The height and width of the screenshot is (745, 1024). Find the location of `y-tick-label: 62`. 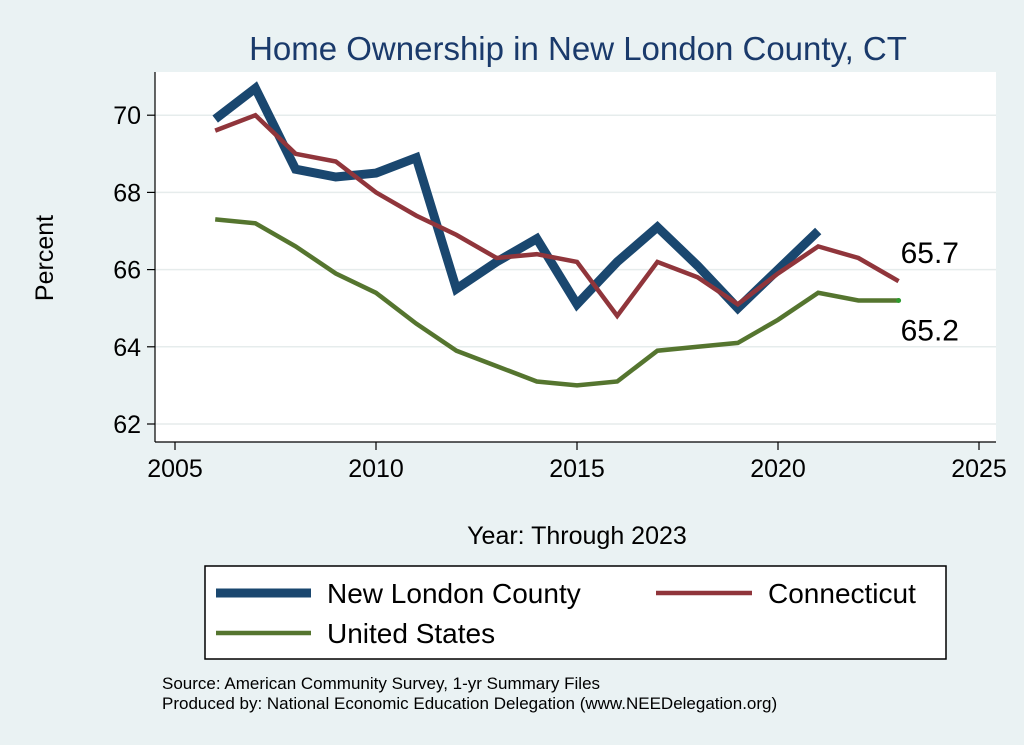

y-tick-label: 62 is located at coordinates (127, 425).